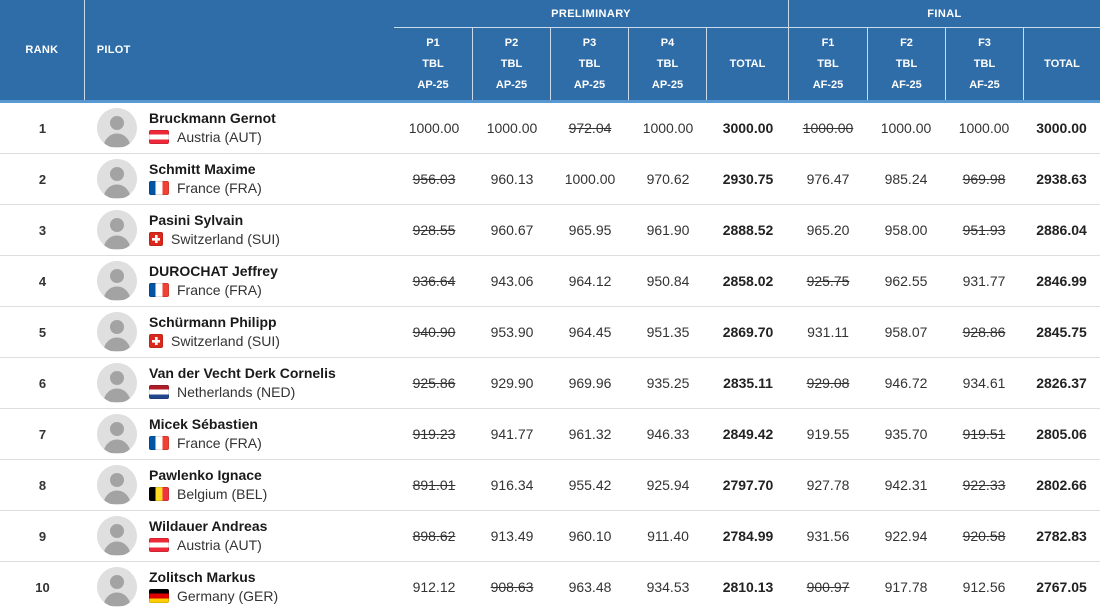  What do you see at coordinates (434, 281) in the screenshot?
I see `score-p1: 936.64` at bounding box center [434, 281].